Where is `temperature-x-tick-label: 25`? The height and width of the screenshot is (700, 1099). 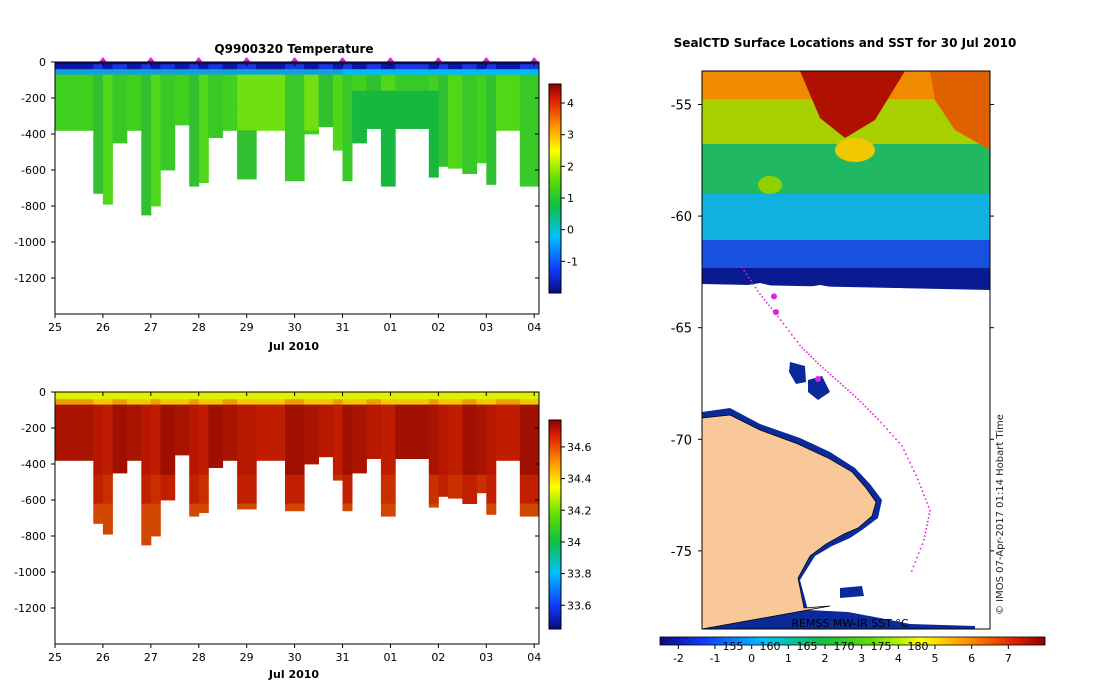
temperature-x-tick-label: 25 is located at coordinates (55, 327).